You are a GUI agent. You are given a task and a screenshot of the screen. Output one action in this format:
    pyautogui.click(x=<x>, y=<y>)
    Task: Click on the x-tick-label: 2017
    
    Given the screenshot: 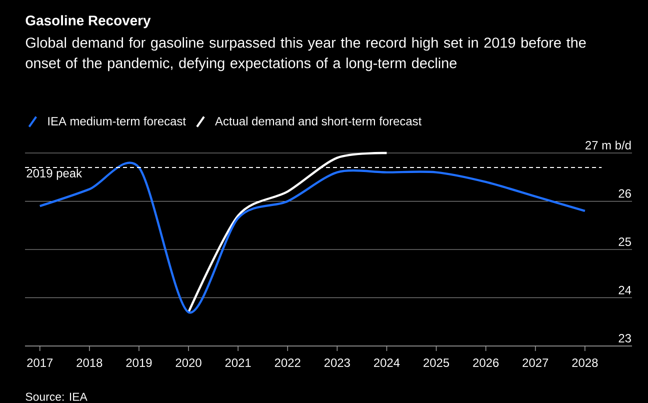 What is the action you would take?
    pyautogui.click(x=40, y=362)
    